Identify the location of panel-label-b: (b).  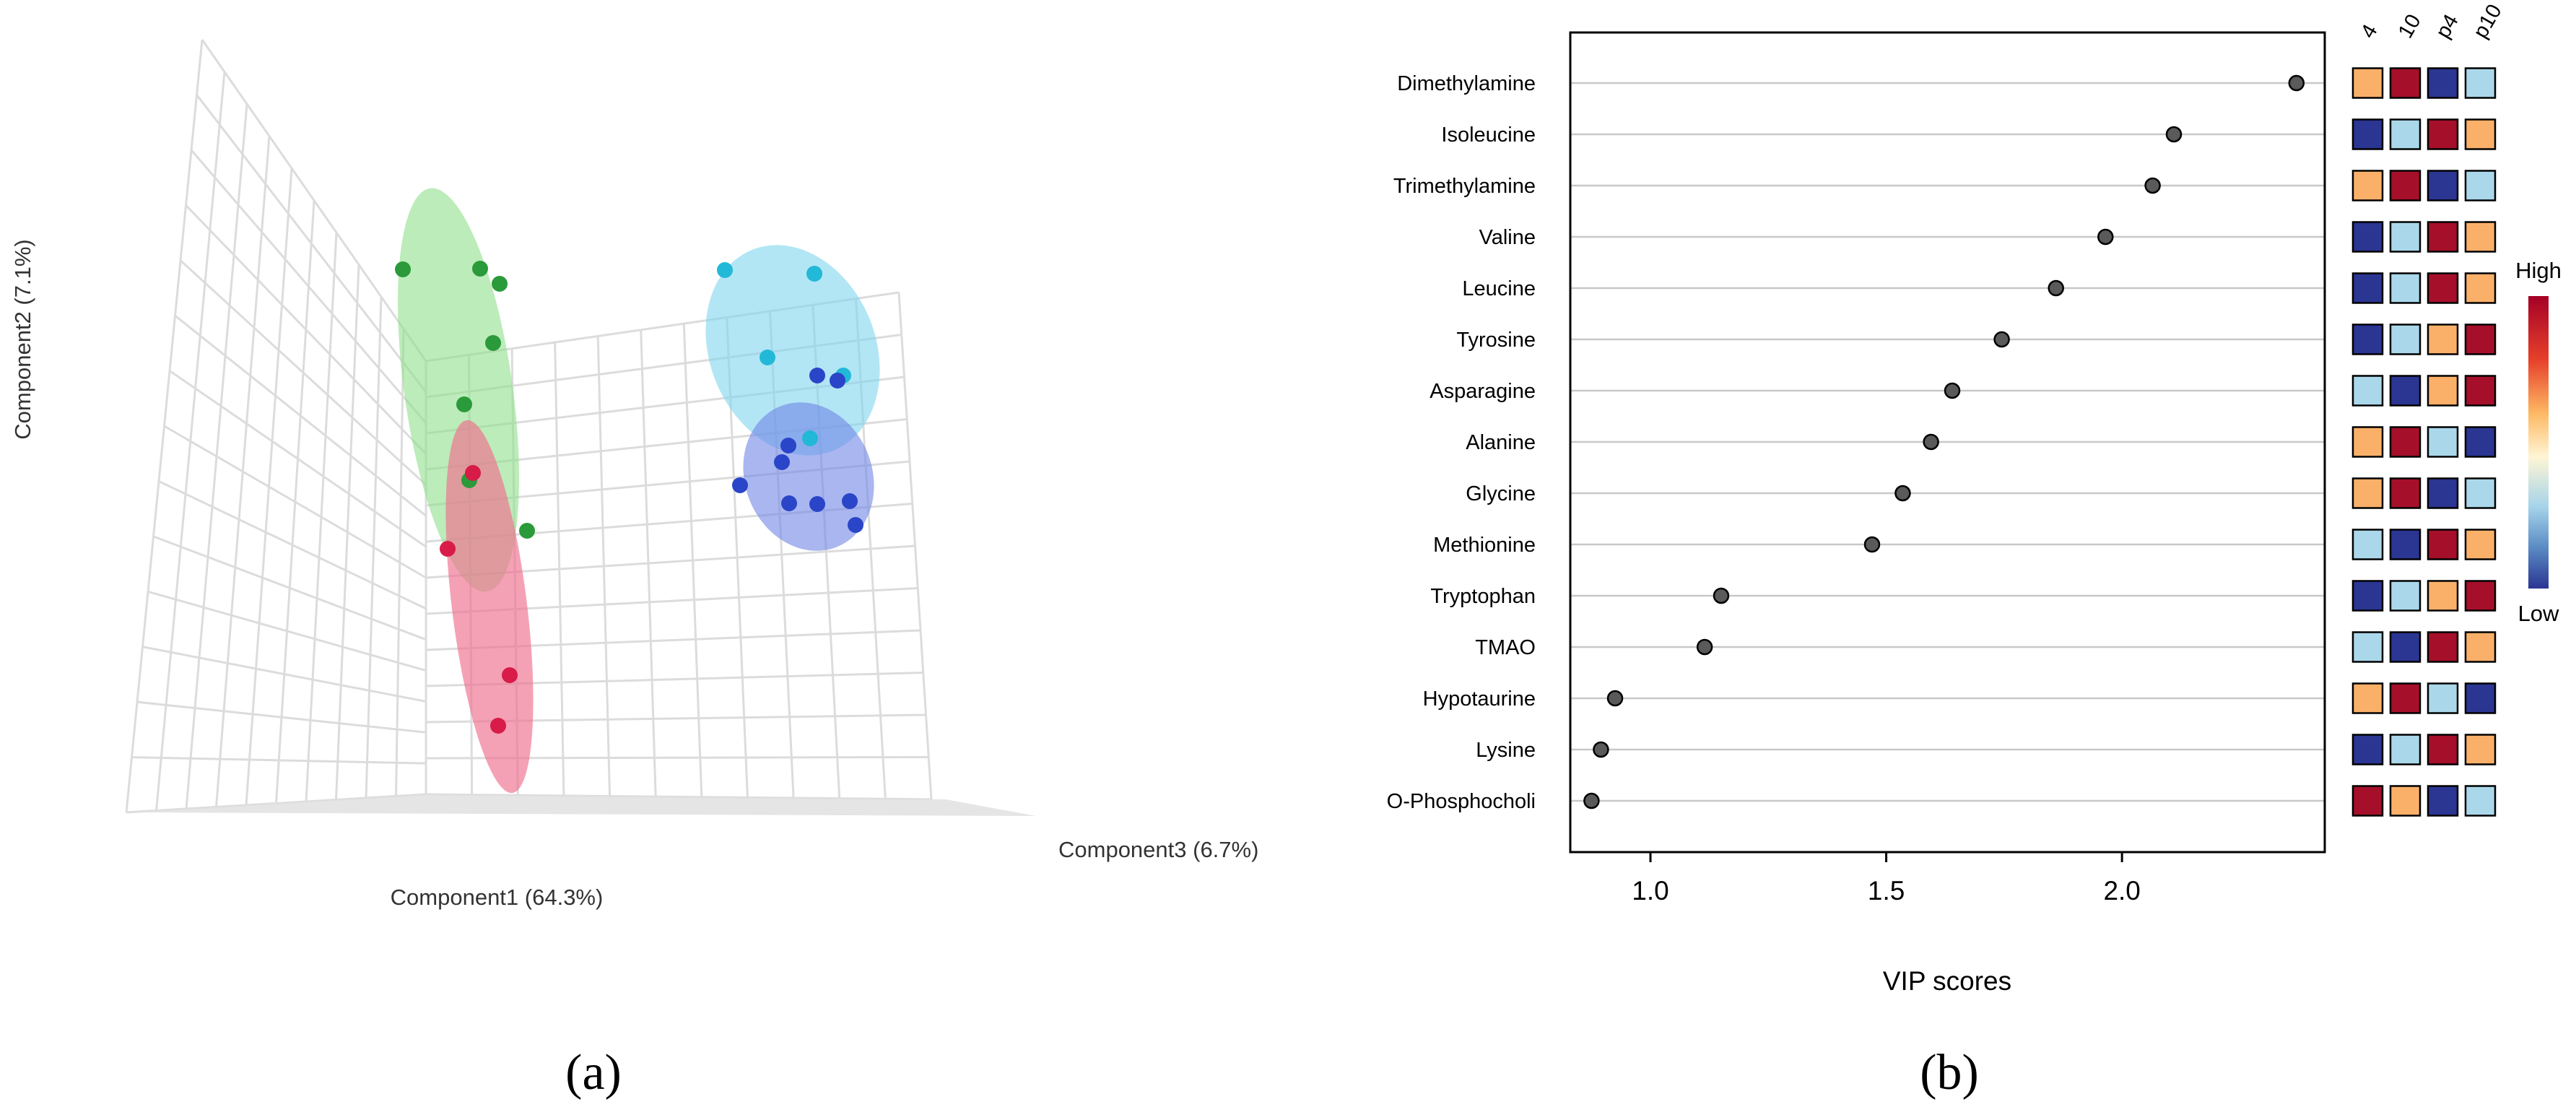
(1949, 1073).